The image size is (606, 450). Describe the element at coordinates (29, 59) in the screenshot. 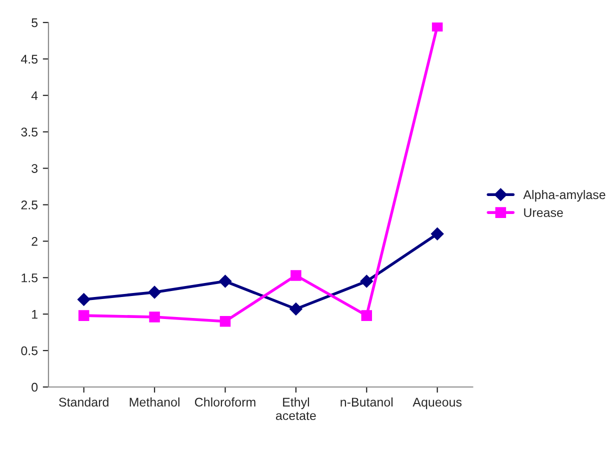

I see `y-tick-label: 4.5` at that location.